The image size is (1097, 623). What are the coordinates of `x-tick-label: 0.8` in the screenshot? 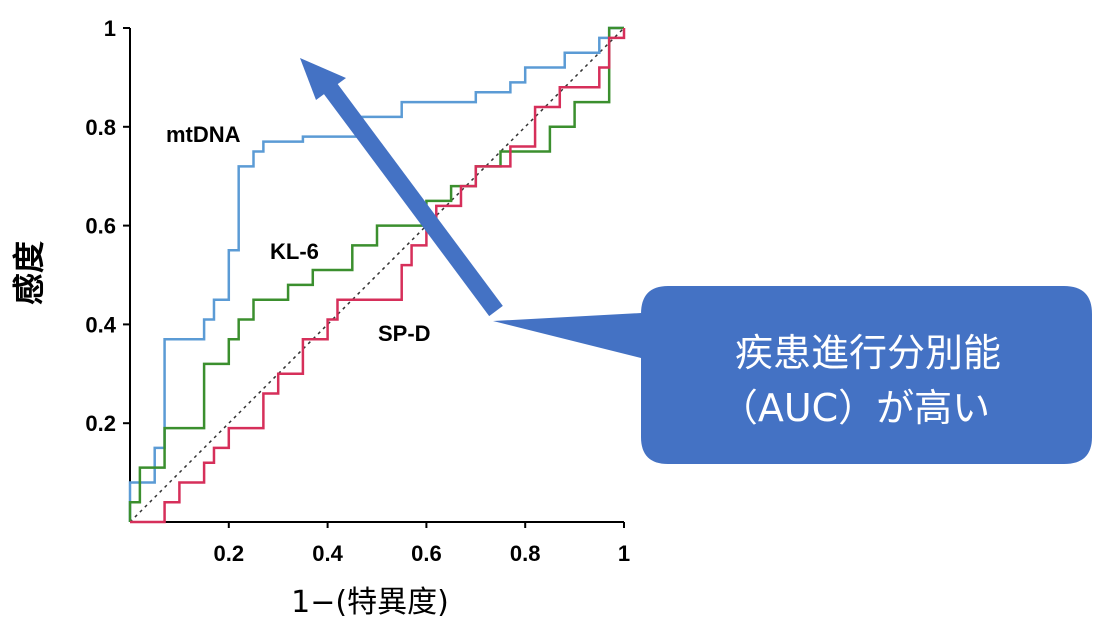 It's located at (525, 553).